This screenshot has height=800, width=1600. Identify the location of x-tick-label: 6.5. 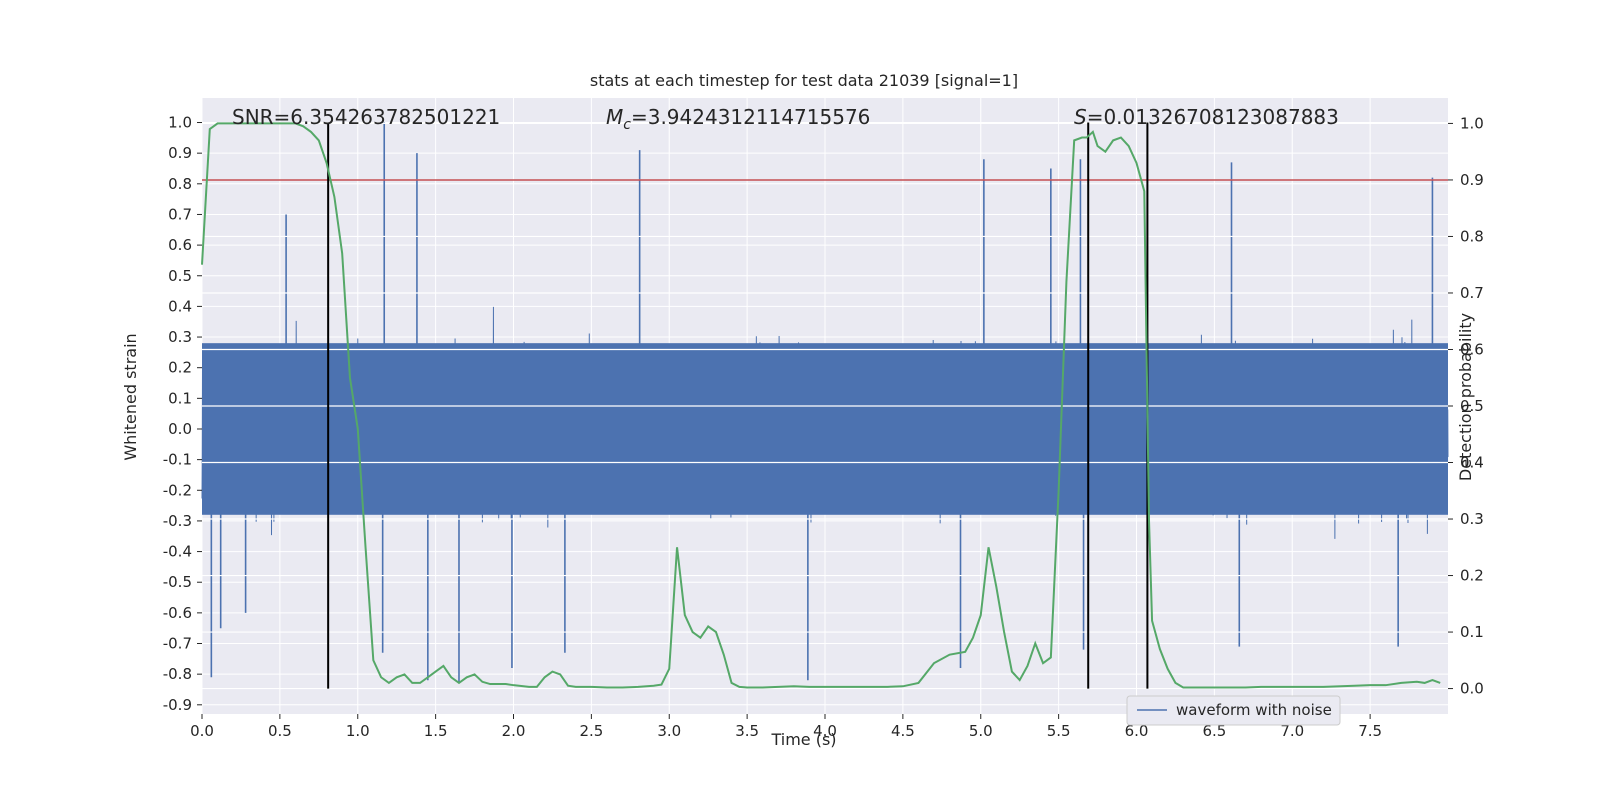
(1214, 731).